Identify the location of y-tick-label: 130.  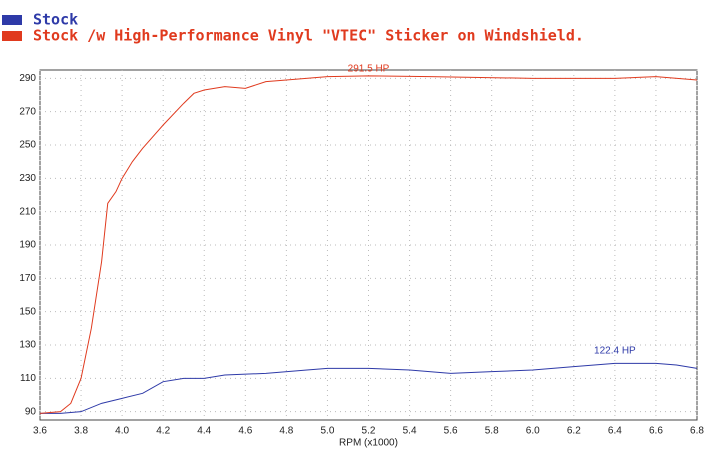
(27, 345).